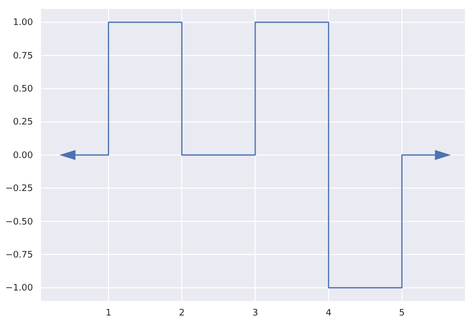 This screenshot has height=325, width=474. What do you see at coordinates (19, 189) in the screenshot?
I see `y-tick-label: −0.25` at bounding box center [19, 189].